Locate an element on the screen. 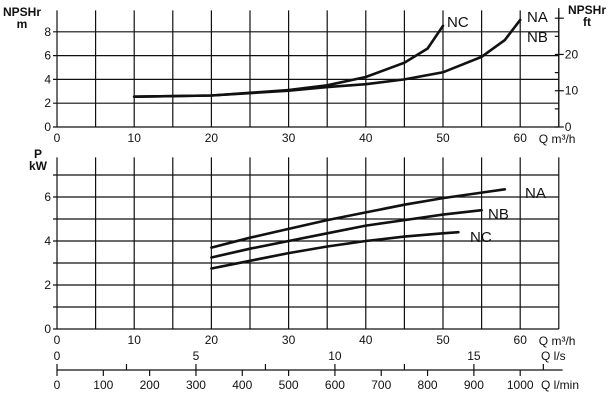 The image size is (609, 400). npsh-ft-axis-label: NPSHr is located at coordinates (587, 10).